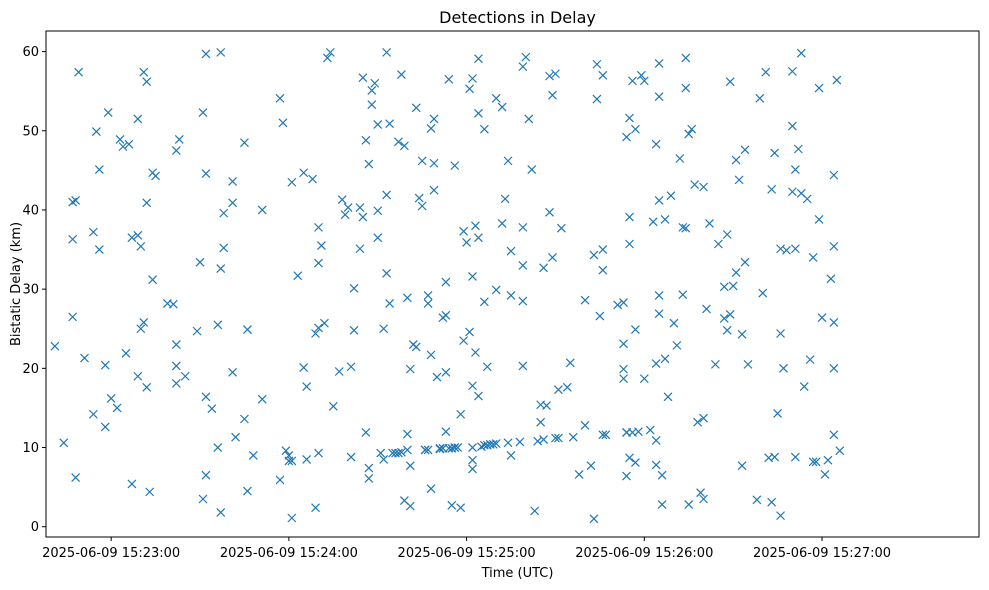  Describe the element at coordinates (30, 290) in the screenshot. I see `y-tick-label: 30` at that location.